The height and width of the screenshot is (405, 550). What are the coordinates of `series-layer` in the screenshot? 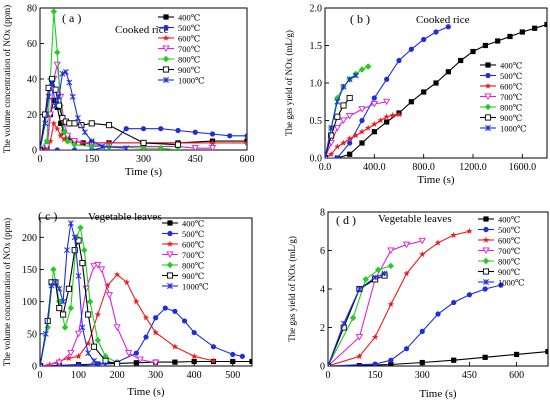 It's located at (146, 293).